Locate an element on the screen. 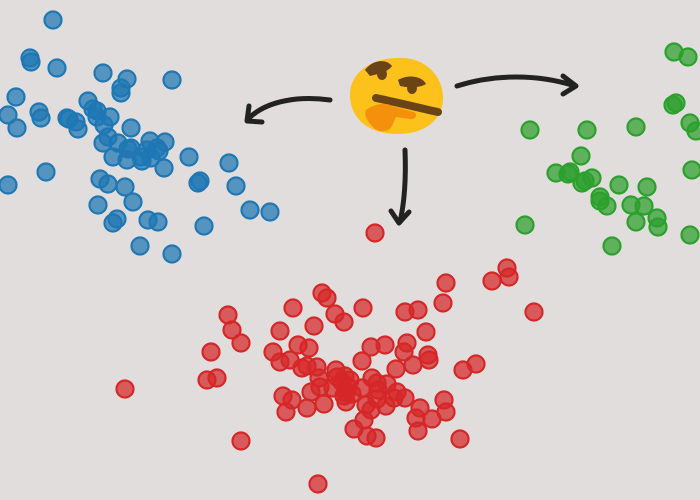 This screenshot has width=700, height=500. thinking-face-icon is located at coordinates (397, 96).